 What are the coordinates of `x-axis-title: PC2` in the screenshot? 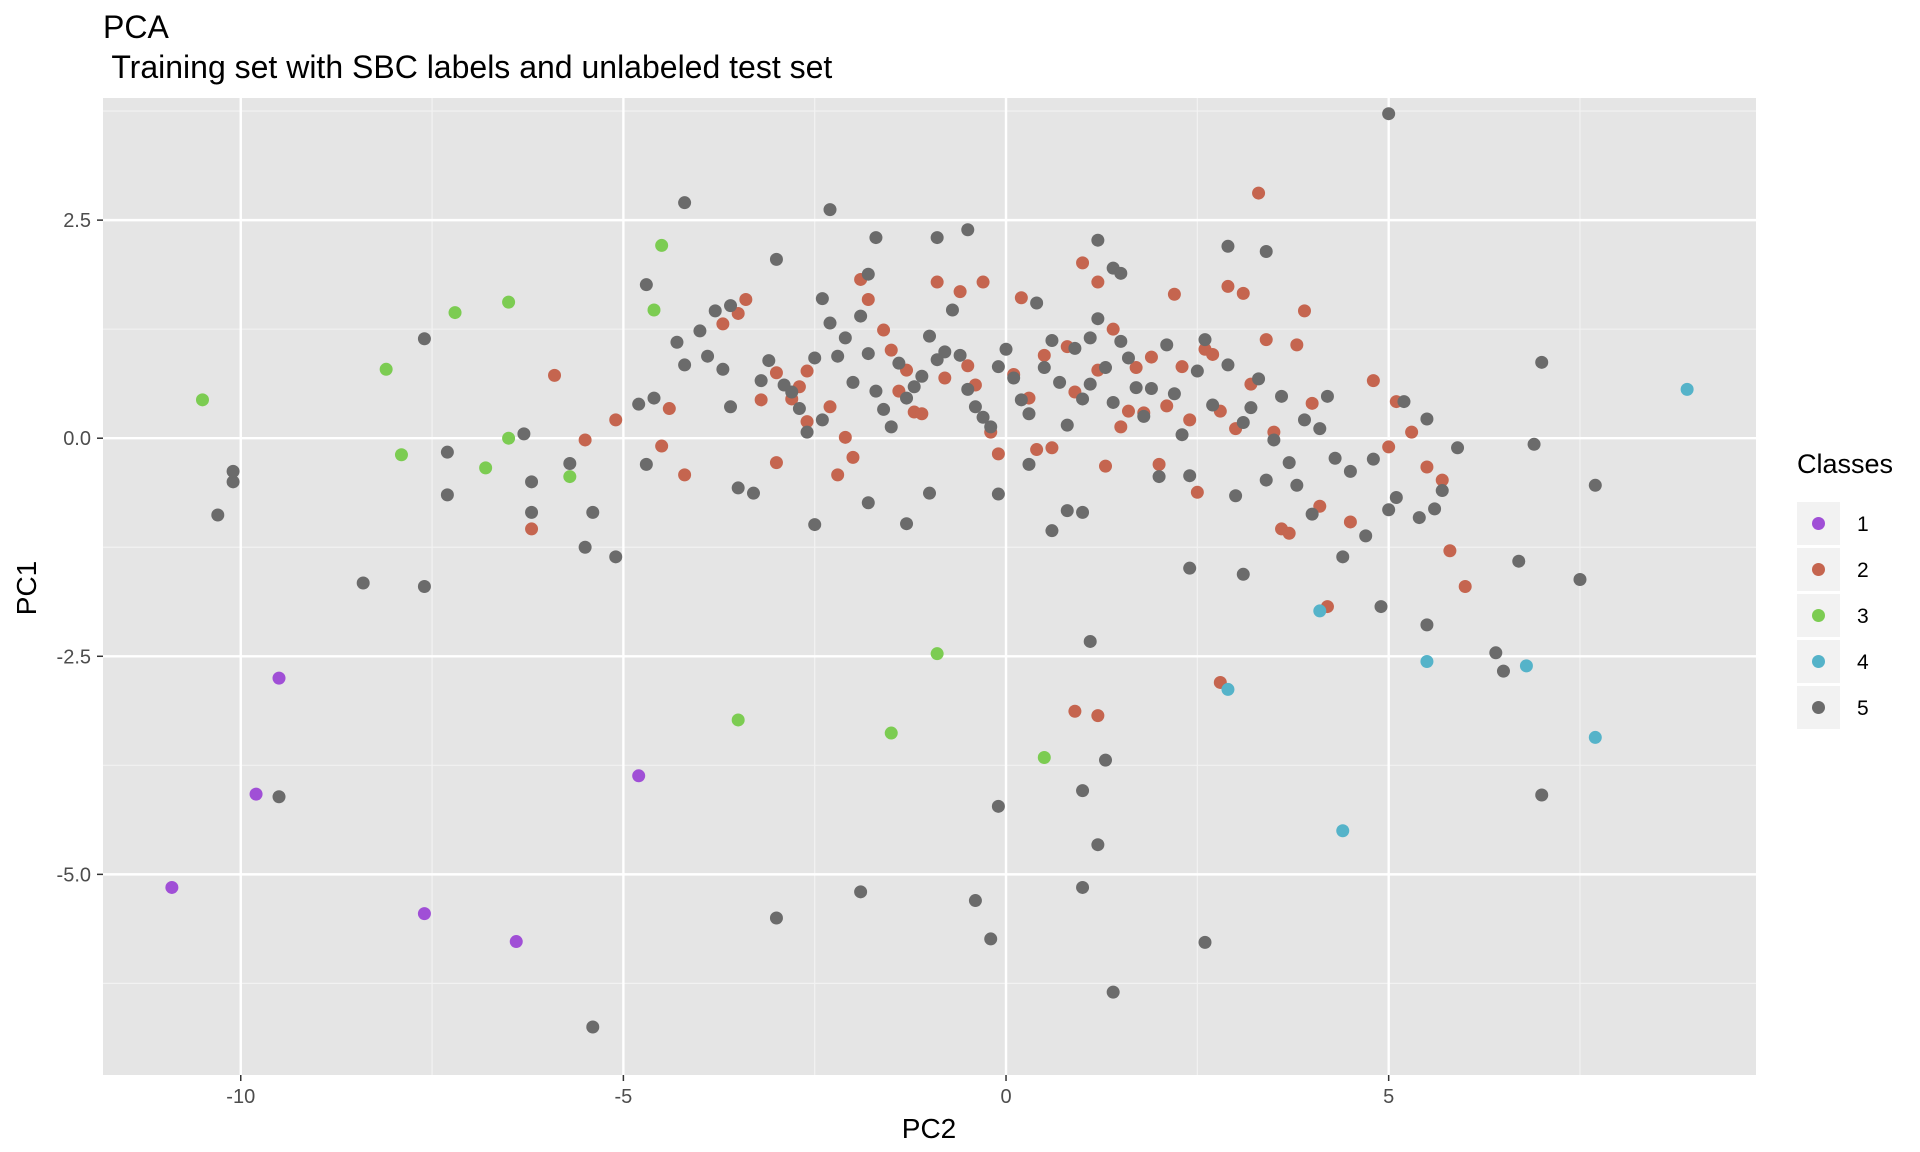 It's located at (929, 1128).